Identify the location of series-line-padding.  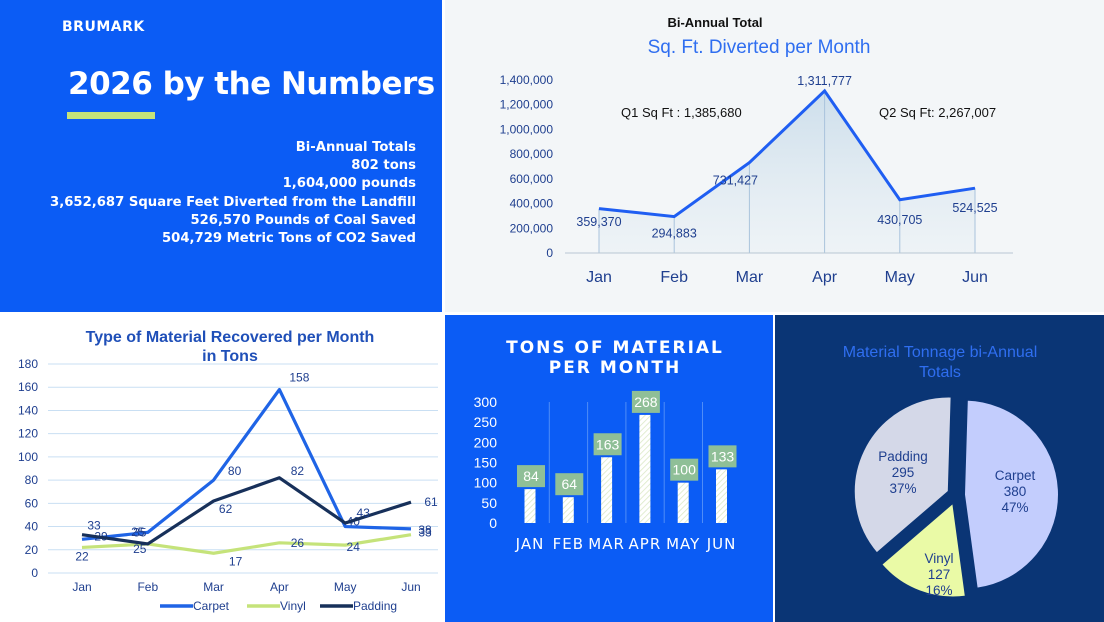
(246, 511).